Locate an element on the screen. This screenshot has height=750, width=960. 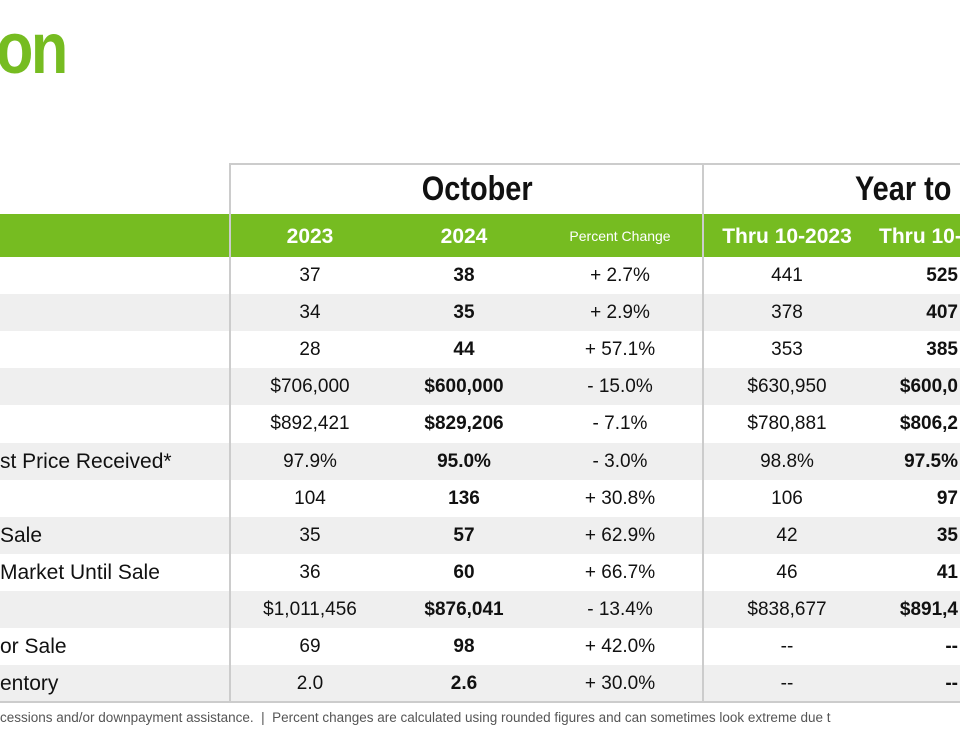
title: on is located at coordinates (34, 49).